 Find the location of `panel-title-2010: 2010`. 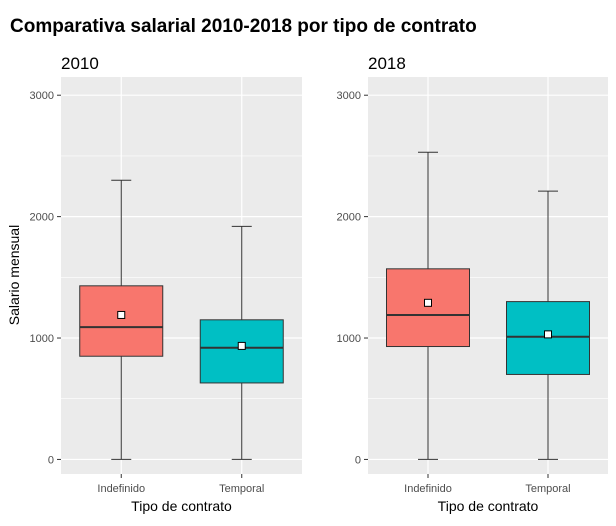

panel-title-2010: 2010 is located at coordinates (80, 63).